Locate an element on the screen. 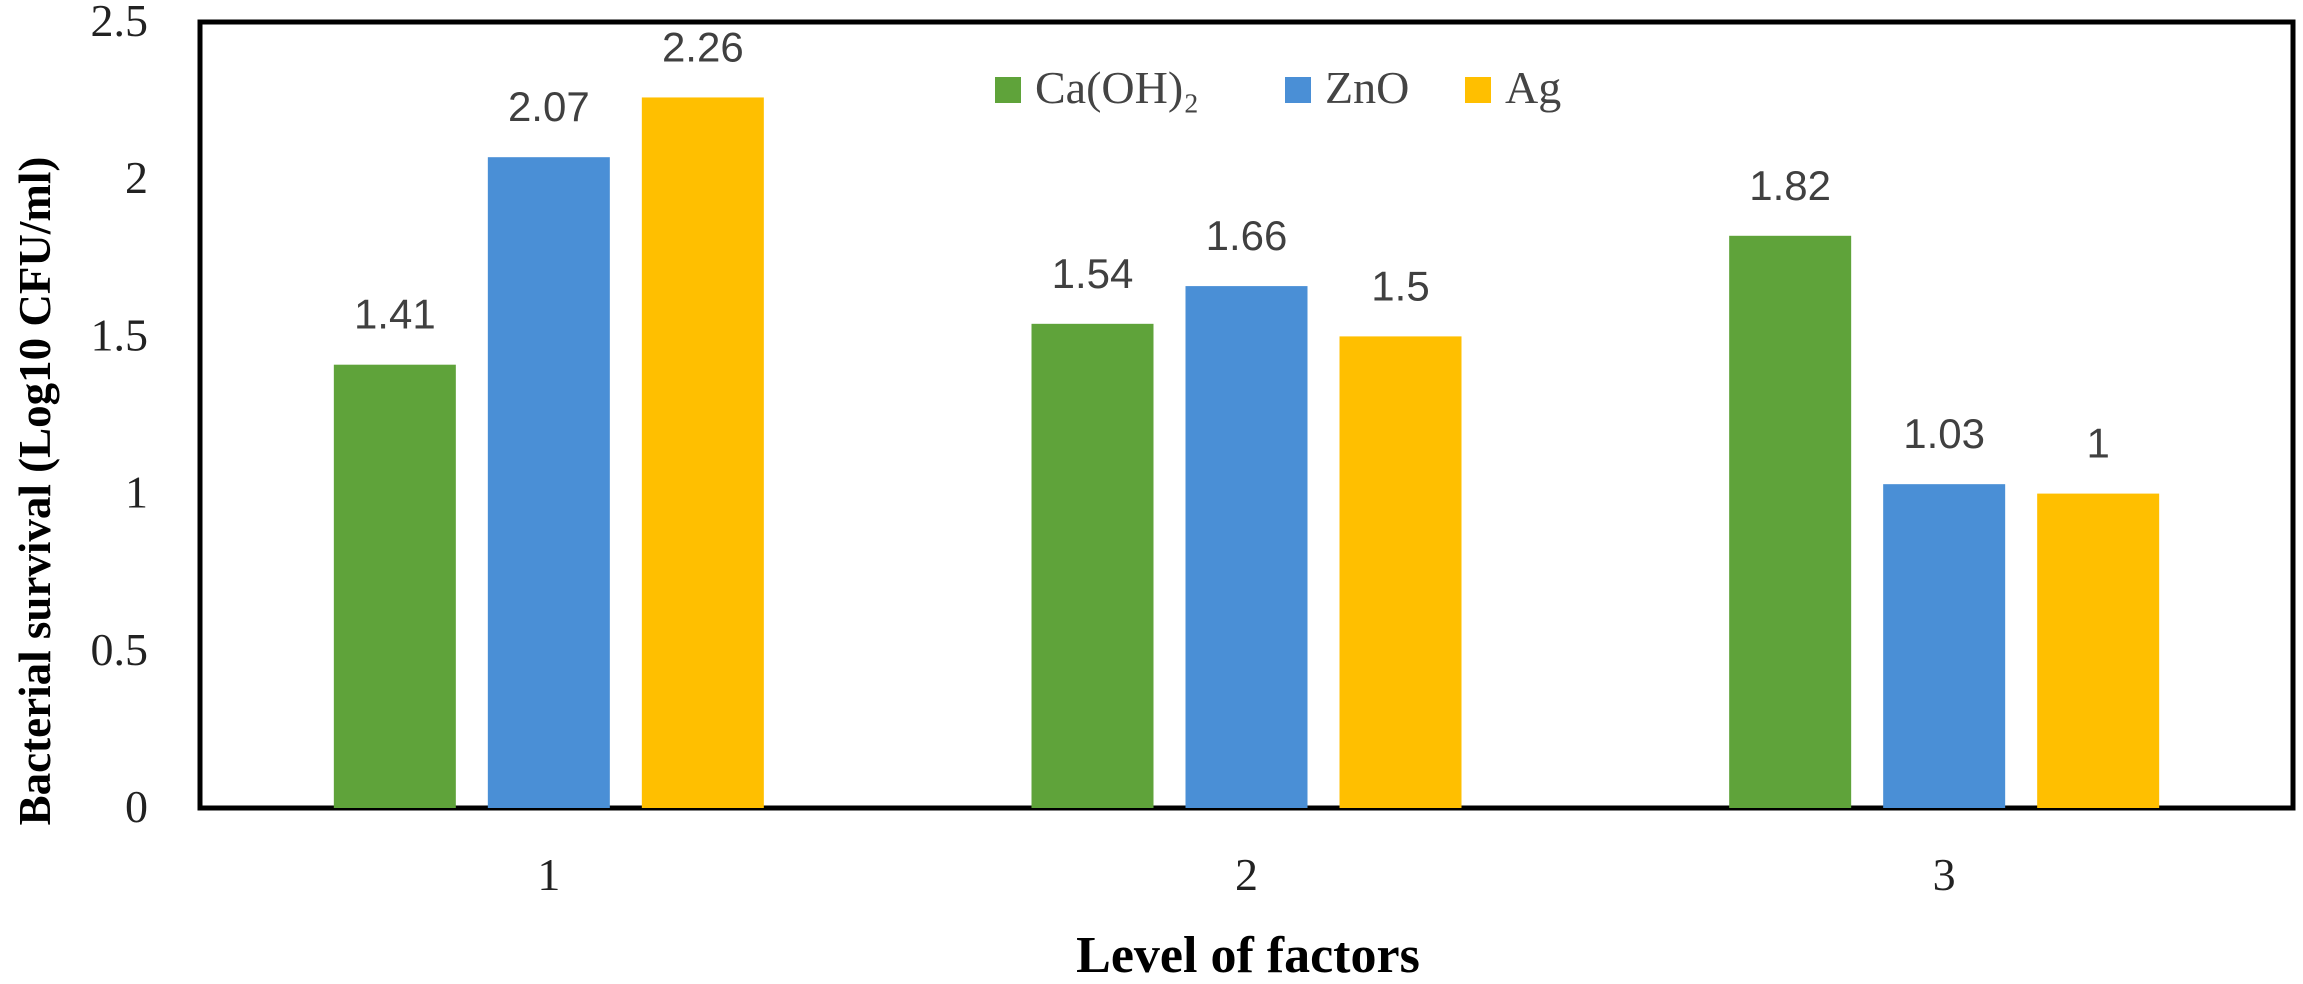  data-label-2-2: 1.5 is located at coordinates (1400, 285).